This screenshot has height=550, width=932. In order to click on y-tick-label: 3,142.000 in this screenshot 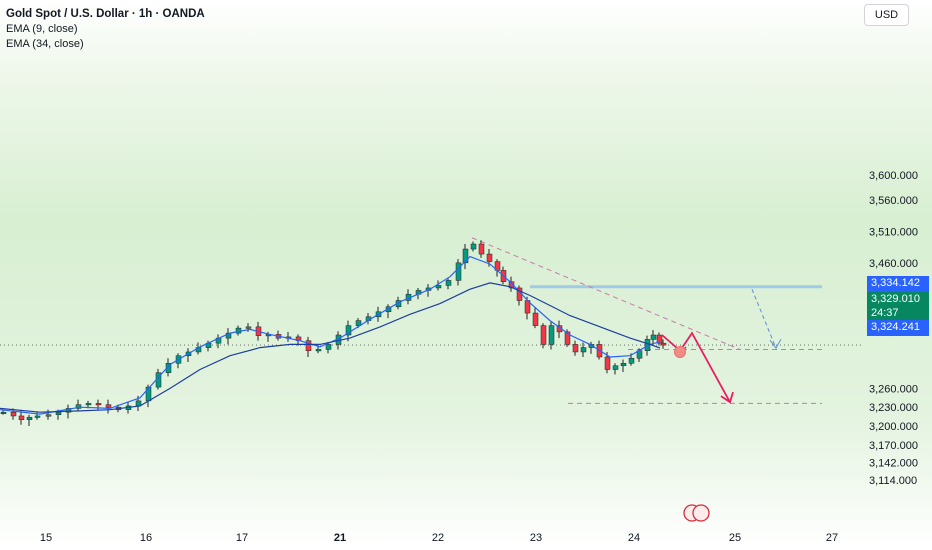, I will do `click(893, 463)`.